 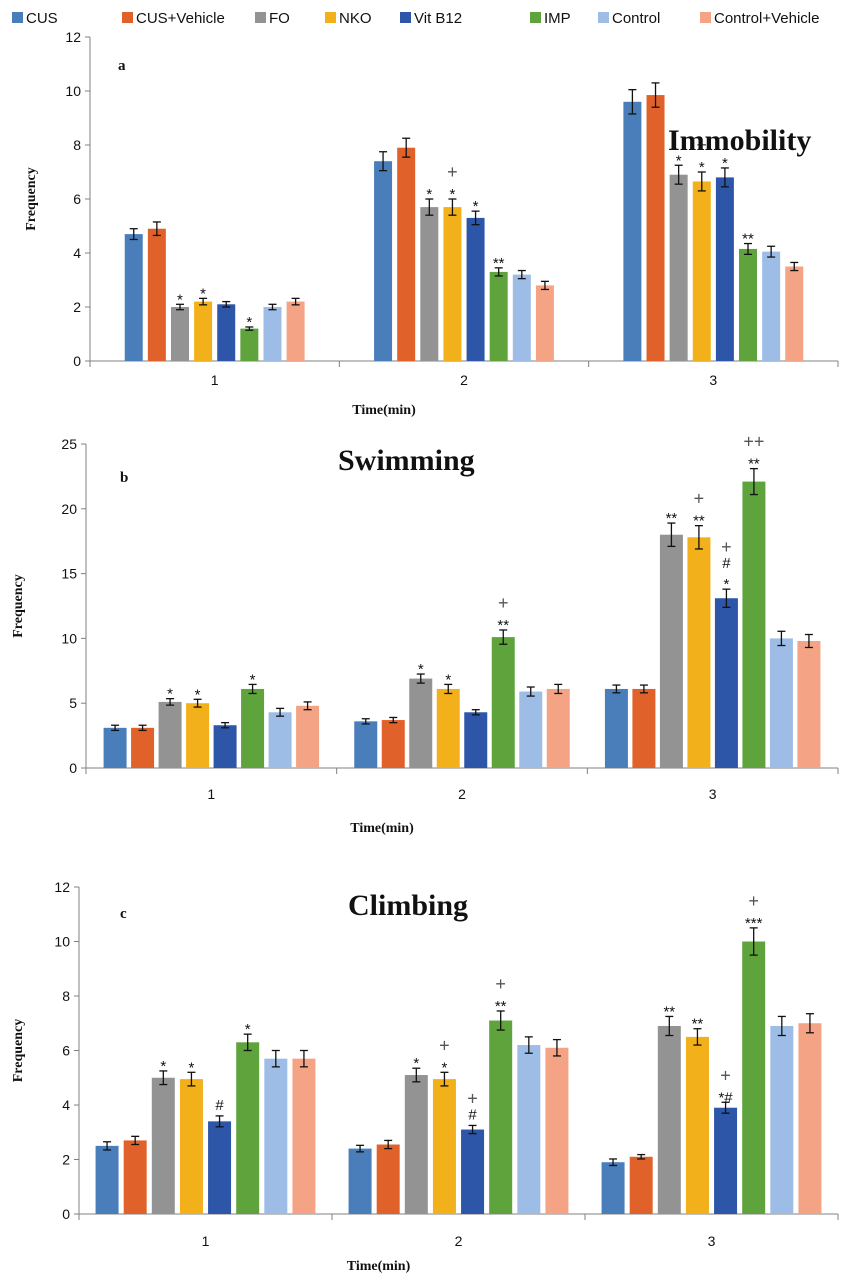 I want to click on legend-swatch, so click(x=405, y=17).